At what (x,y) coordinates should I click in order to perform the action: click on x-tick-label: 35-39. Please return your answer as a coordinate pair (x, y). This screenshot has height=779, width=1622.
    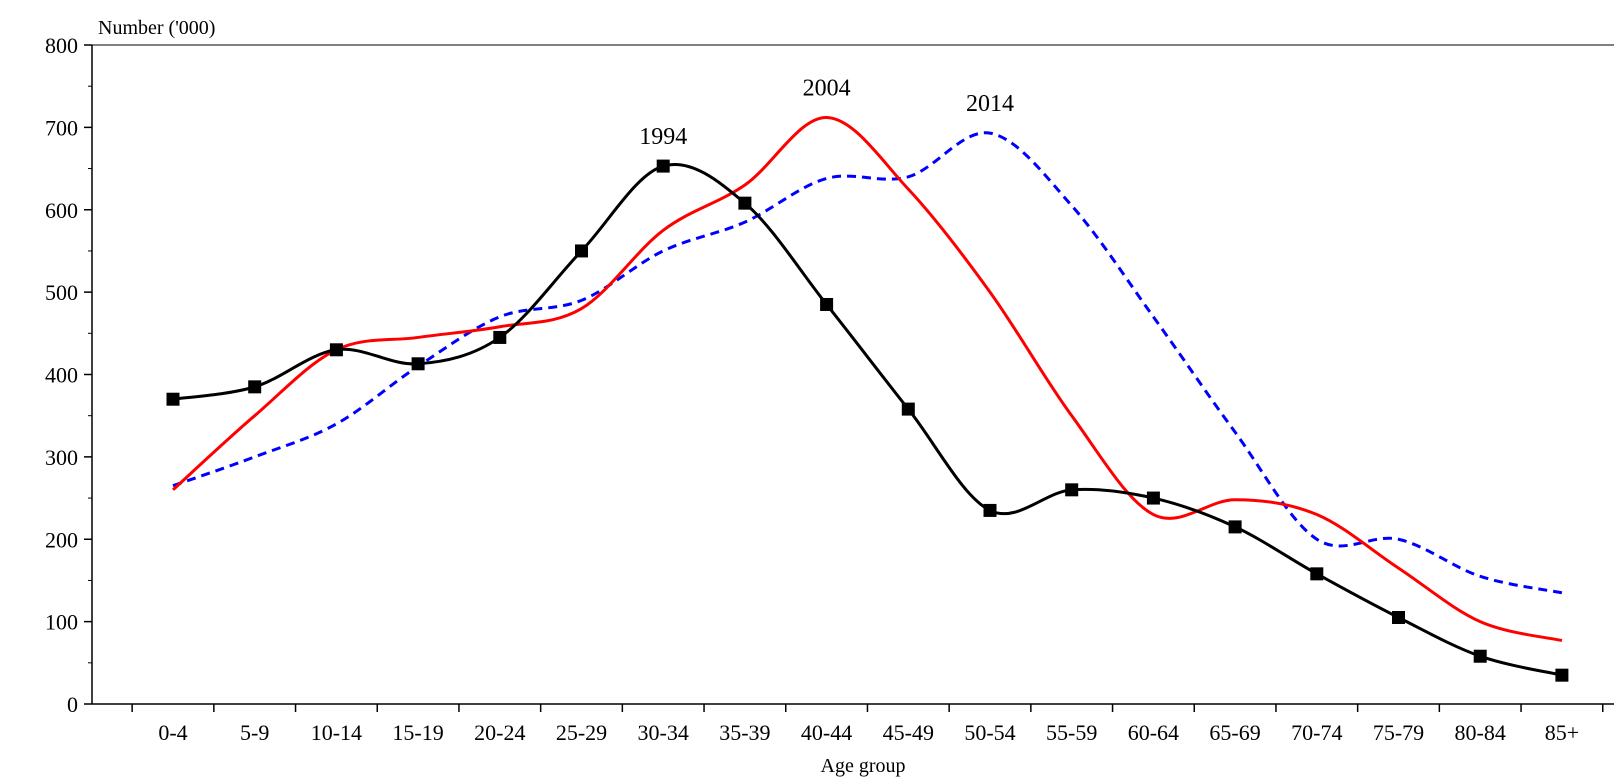
    Looking at the image, I should click on (744, 732).